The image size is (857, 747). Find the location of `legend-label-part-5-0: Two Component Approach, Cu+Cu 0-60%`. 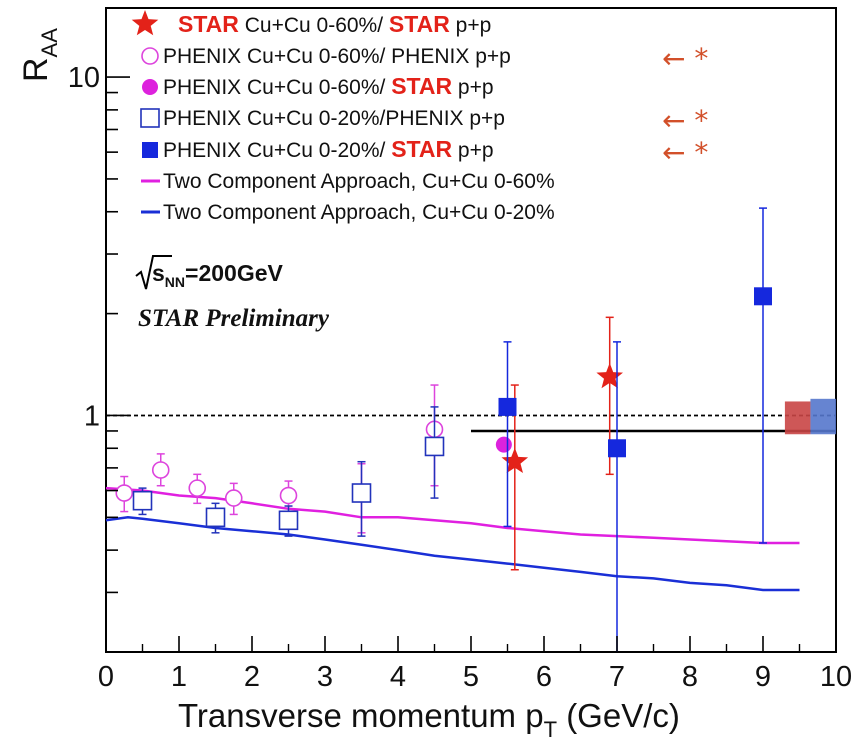

legend-label-part-5-0: Two Component Approach, Cu+Cu 0-60% is located at coordinates (359, 181).